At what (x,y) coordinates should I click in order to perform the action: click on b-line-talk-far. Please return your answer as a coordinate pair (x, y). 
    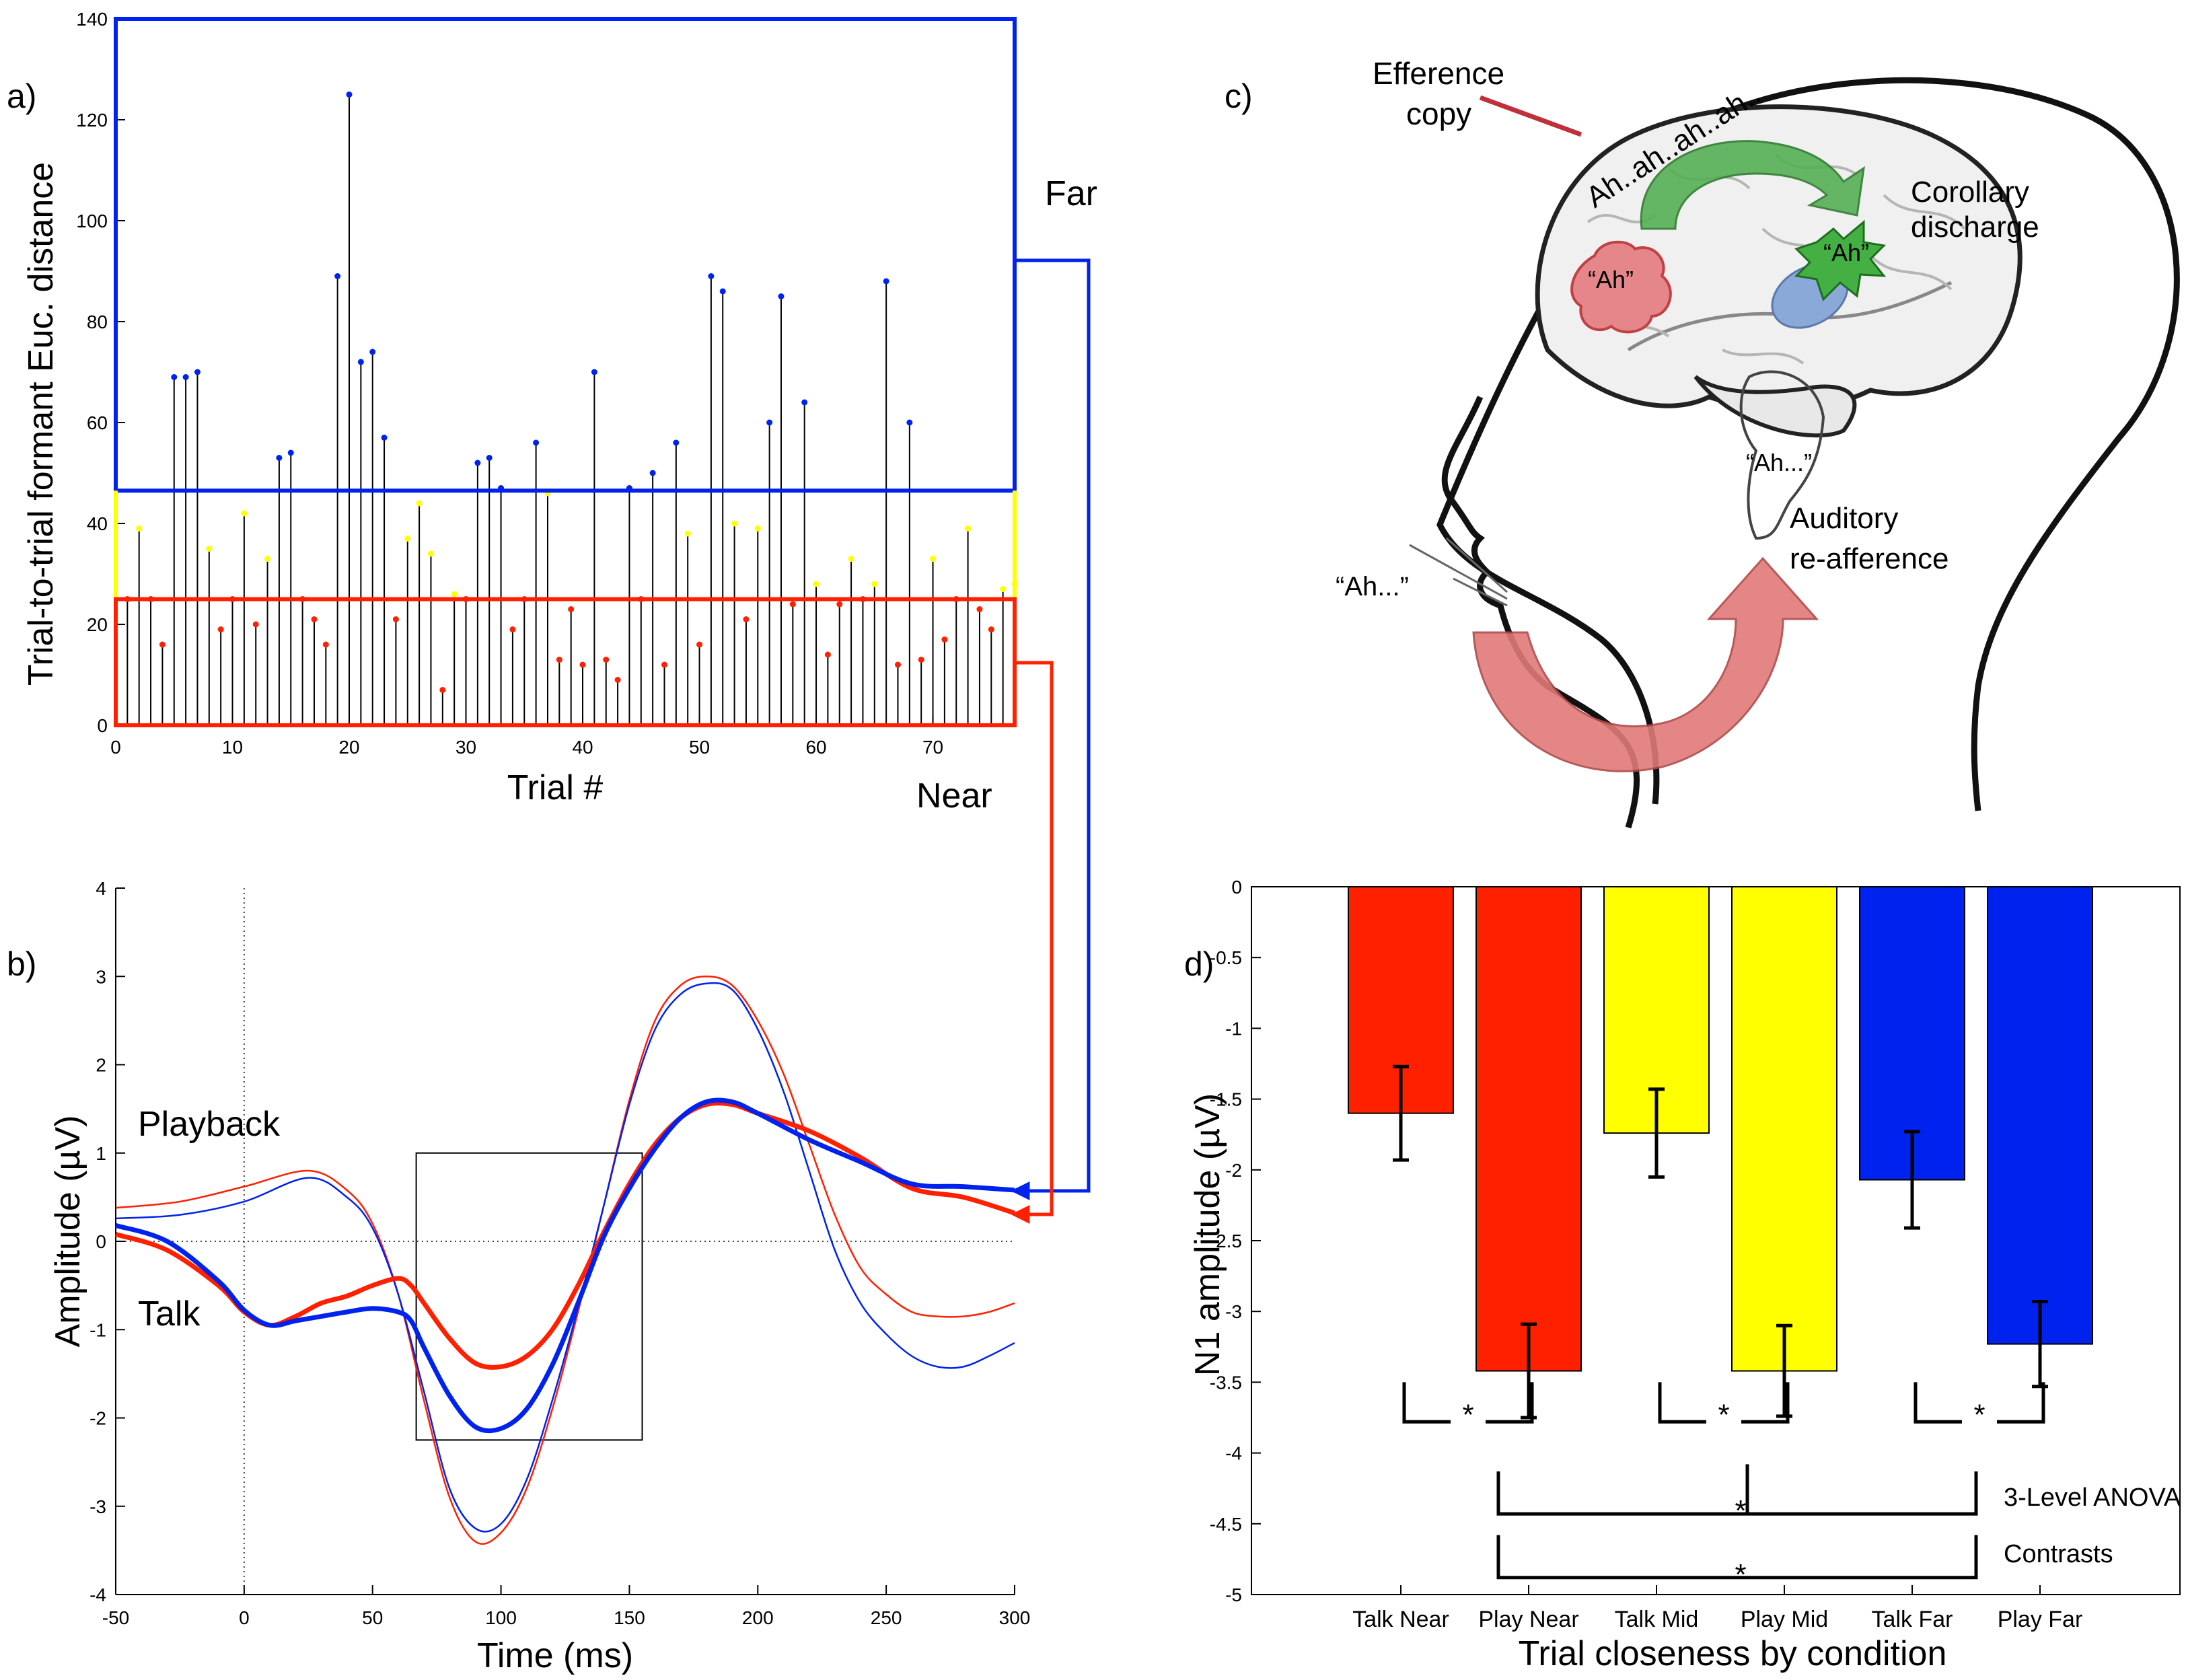
    Looking at the image, I should click on (564, 1265).